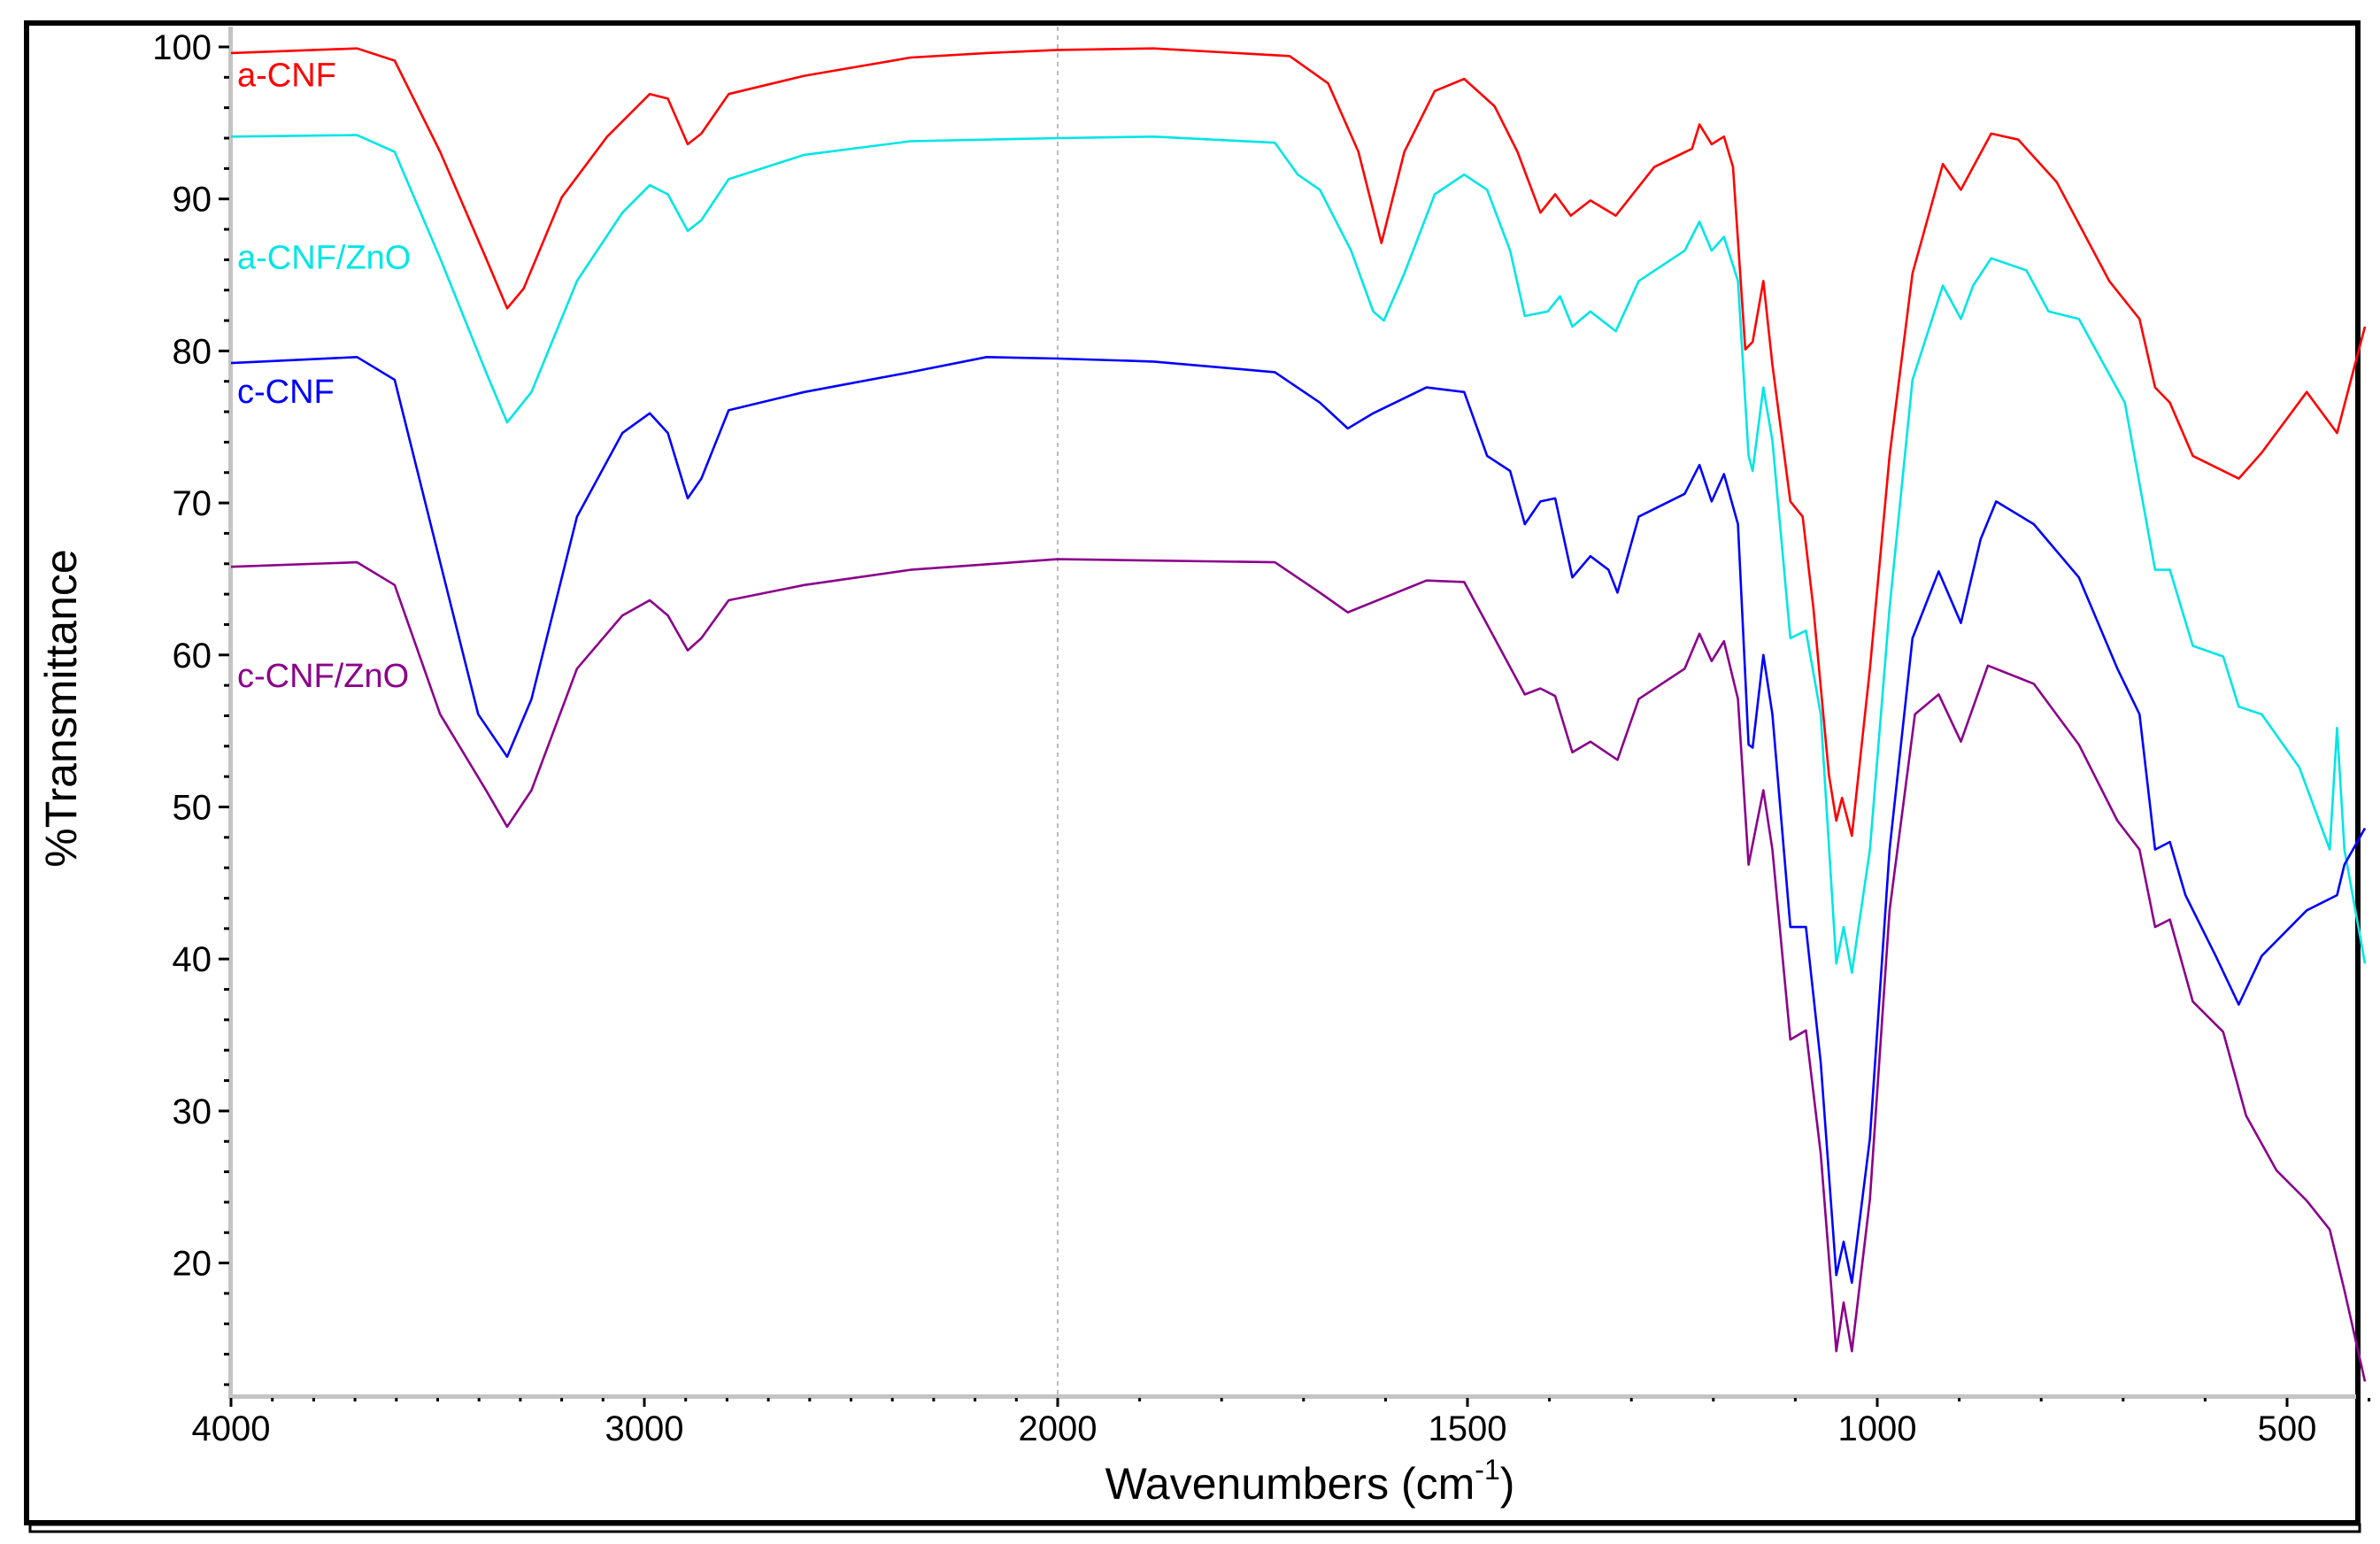  I want to click on x-tick-label: 3000, so click(644, 1428).